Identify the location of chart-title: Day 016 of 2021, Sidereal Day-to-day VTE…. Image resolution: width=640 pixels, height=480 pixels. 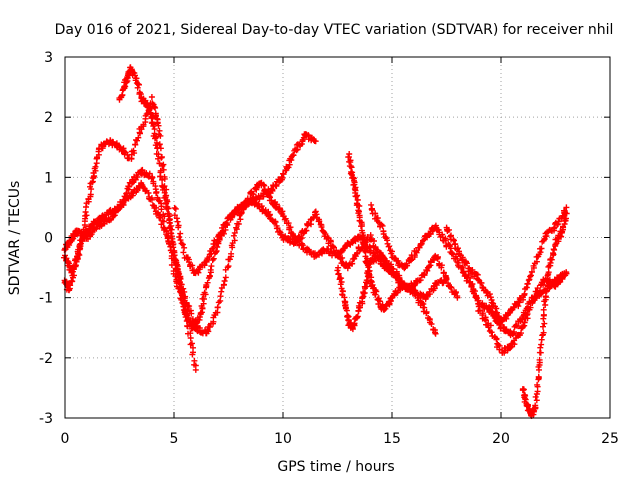
(334, 30).